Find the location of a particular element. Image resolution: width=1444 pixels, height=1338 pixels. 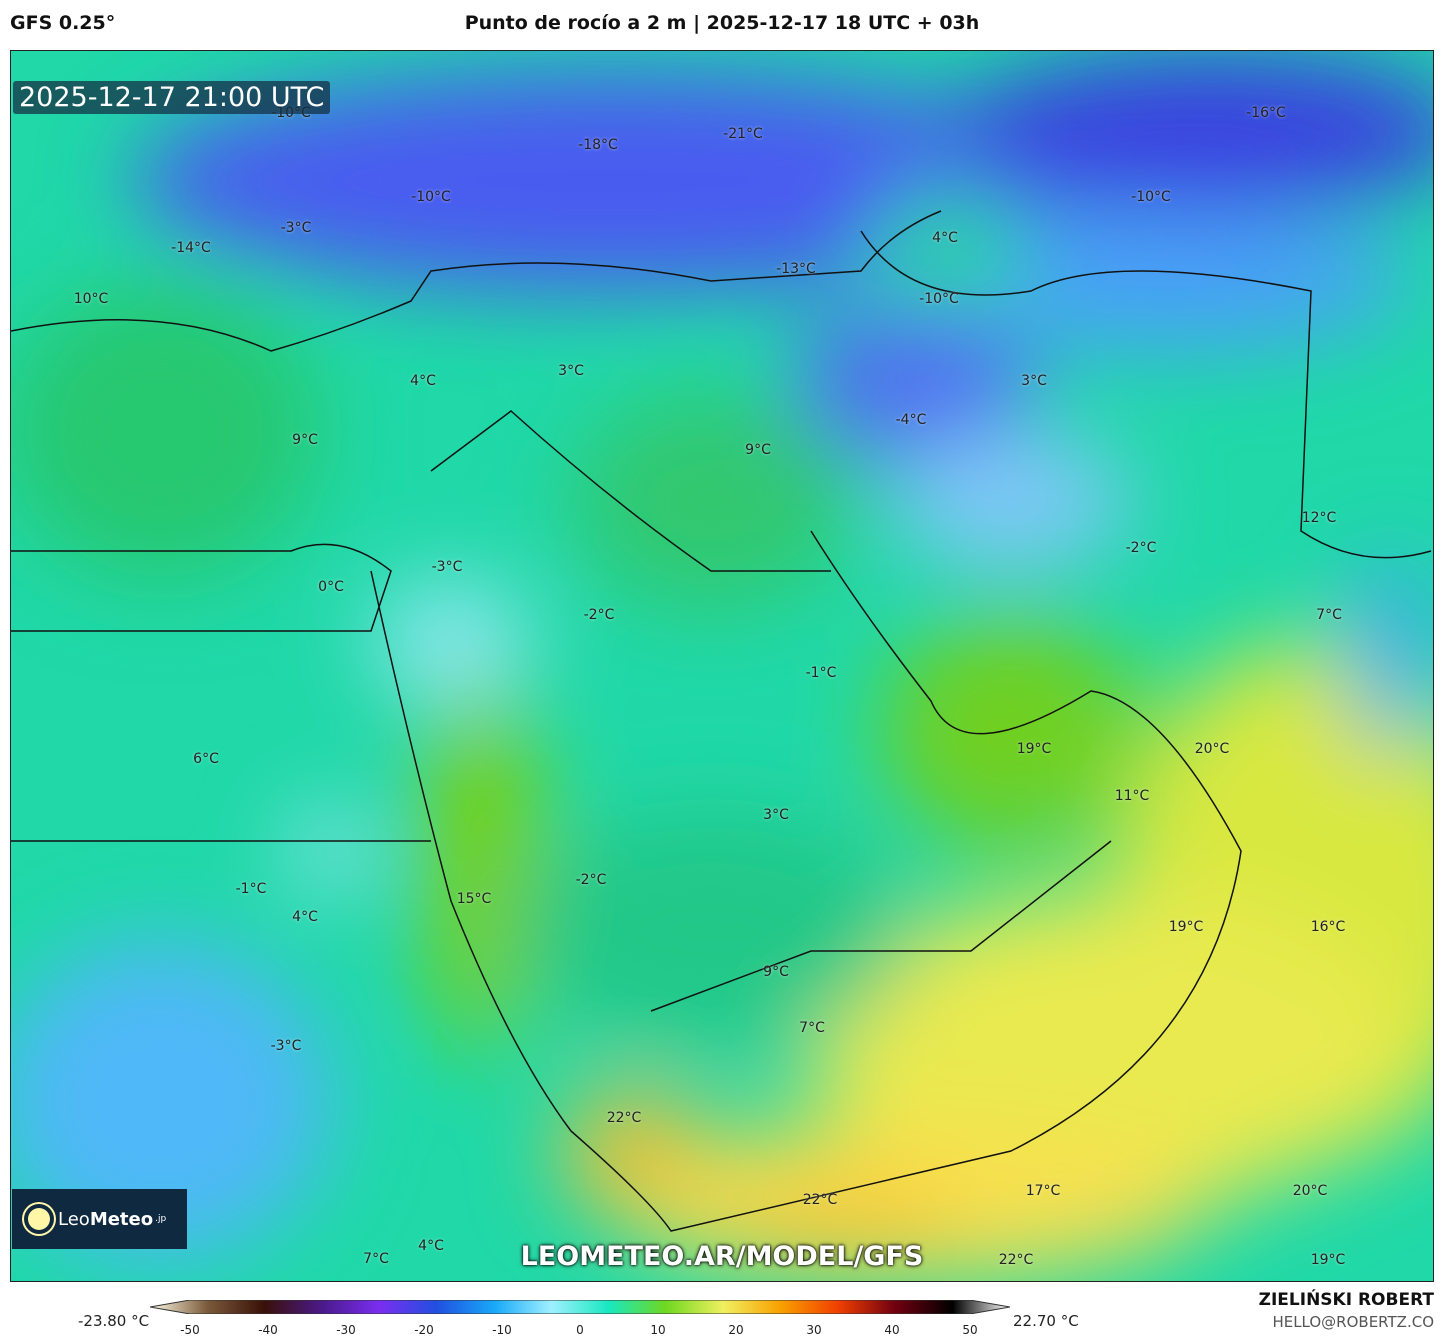

temperature-label: -13°C is located at coordinates (796, 269).